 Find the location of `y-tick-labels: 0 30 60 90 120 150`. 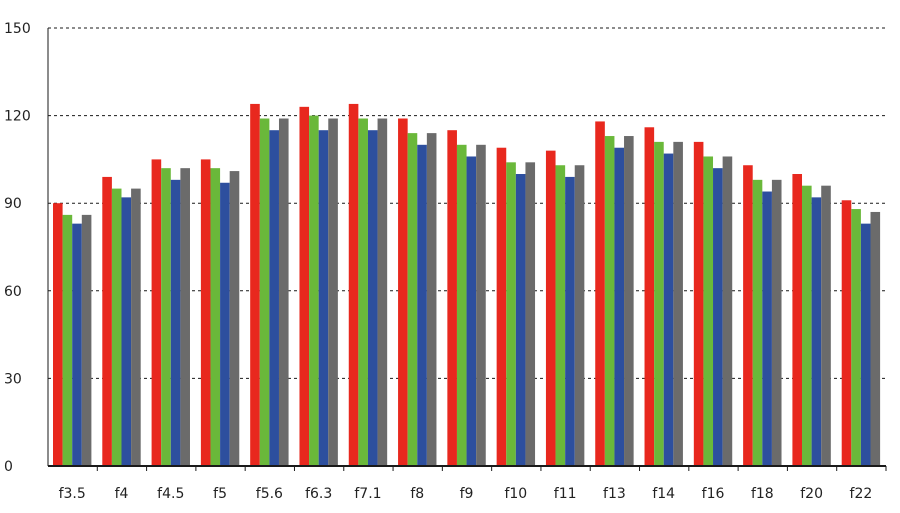

y-tick-labels: 0 30 60 90 120 150 is located at coordinates (17, 248).